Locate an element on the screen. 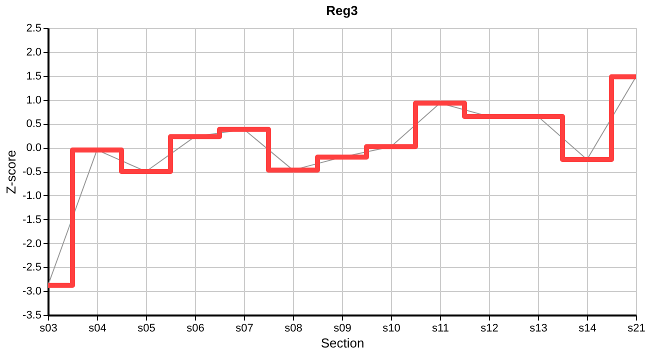  y-tick-label: -1.5 is located at coordinates (32, 220).